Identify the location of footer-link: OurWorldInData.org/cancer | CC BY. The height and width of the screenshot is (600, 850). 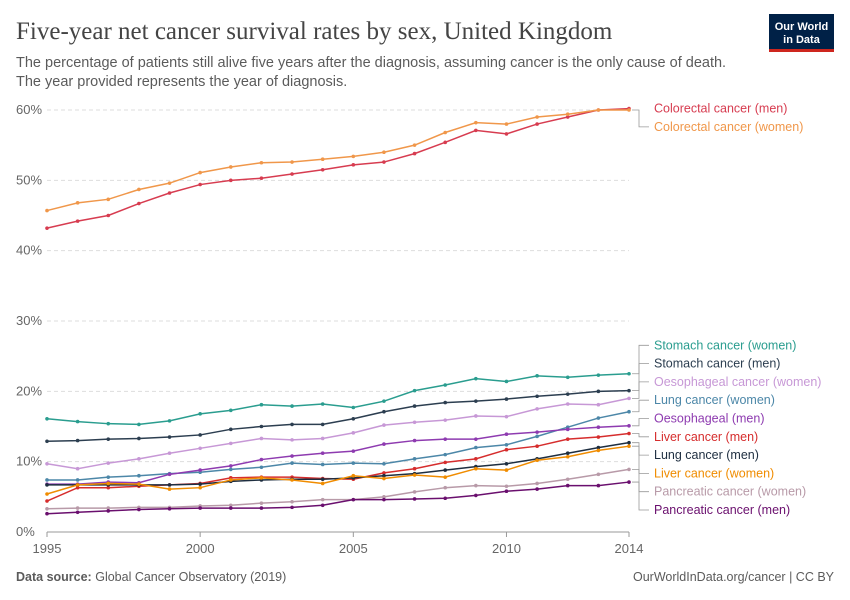
(734, 577).